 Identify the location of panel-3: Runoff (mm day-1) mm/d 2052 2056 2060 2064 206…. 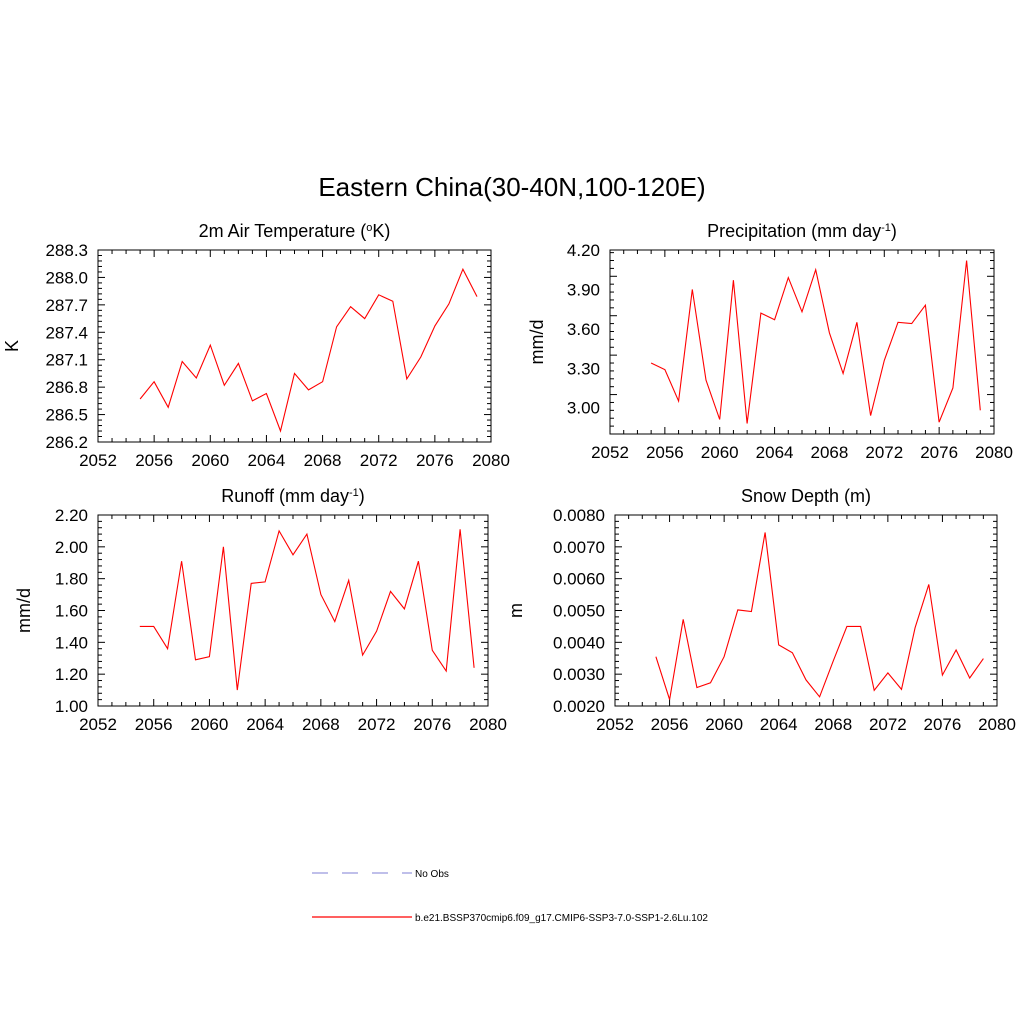
(260, 610).